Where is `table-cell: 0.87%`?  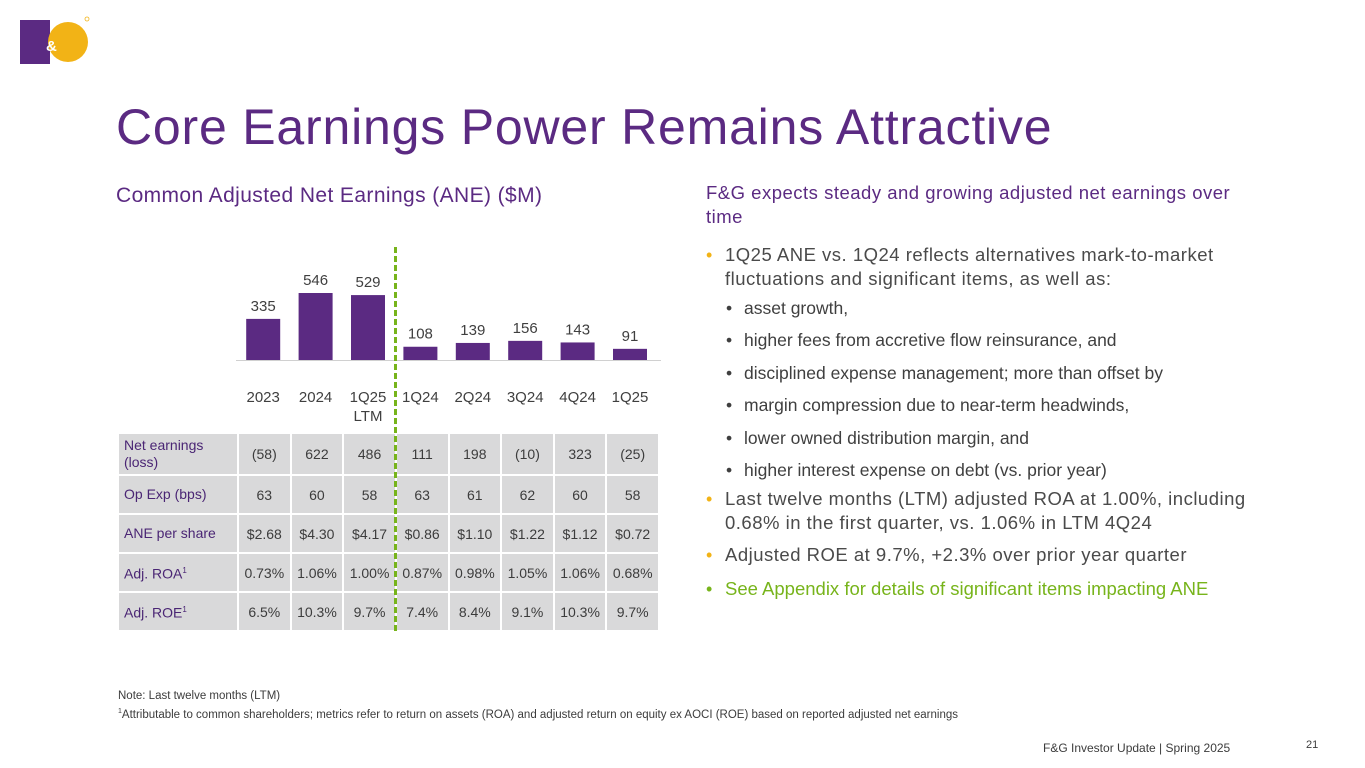 table-cell: 0.87% is located at coordinates (422, 572).